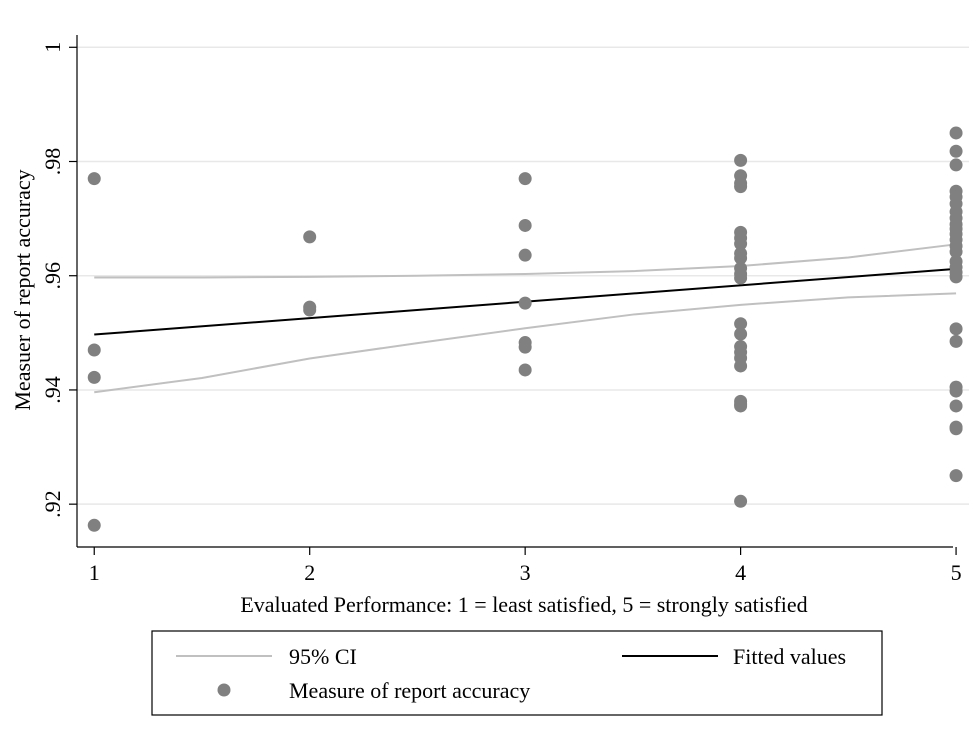 This screenshot has width=977, height=738. I want to click on legend-box, so click(517, 673).